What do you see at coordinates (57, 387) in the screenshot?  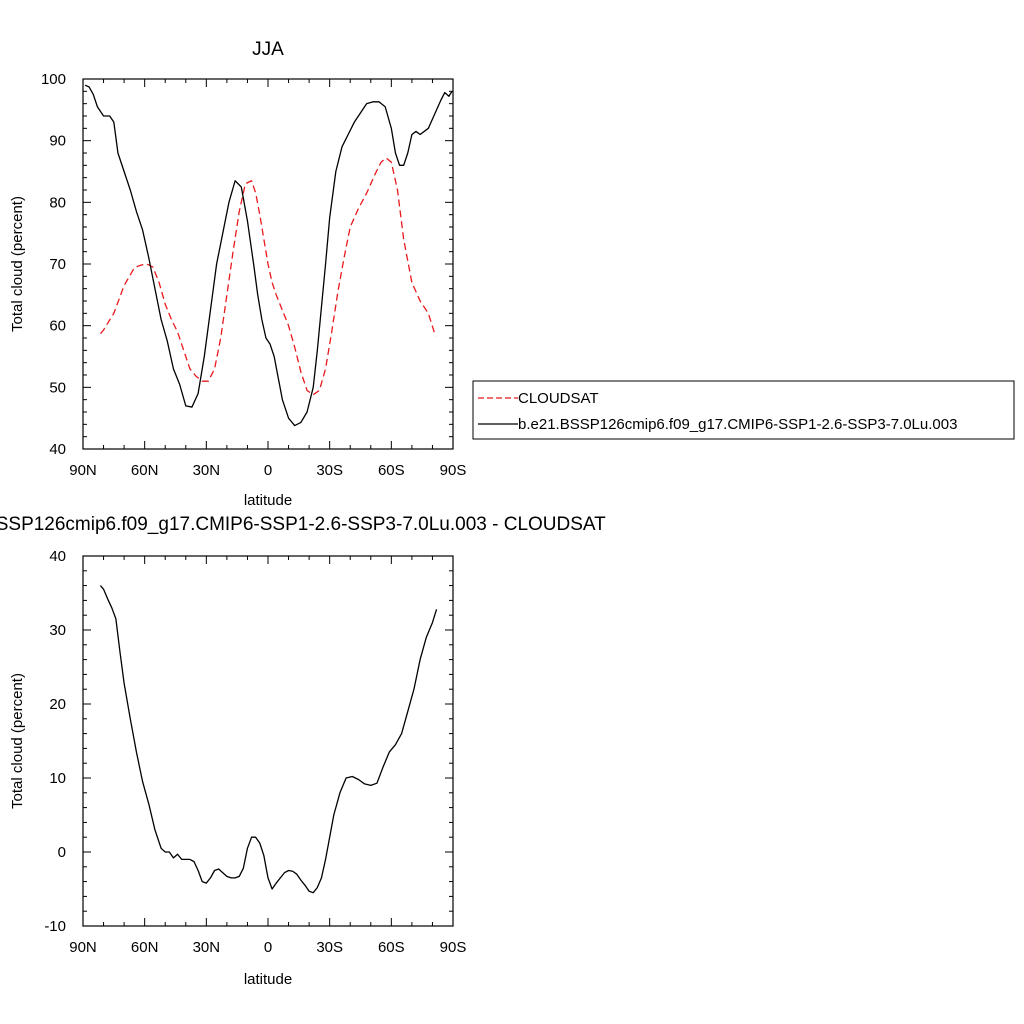 I see `y-tick-label: 50` at bounding box center [57, 387].